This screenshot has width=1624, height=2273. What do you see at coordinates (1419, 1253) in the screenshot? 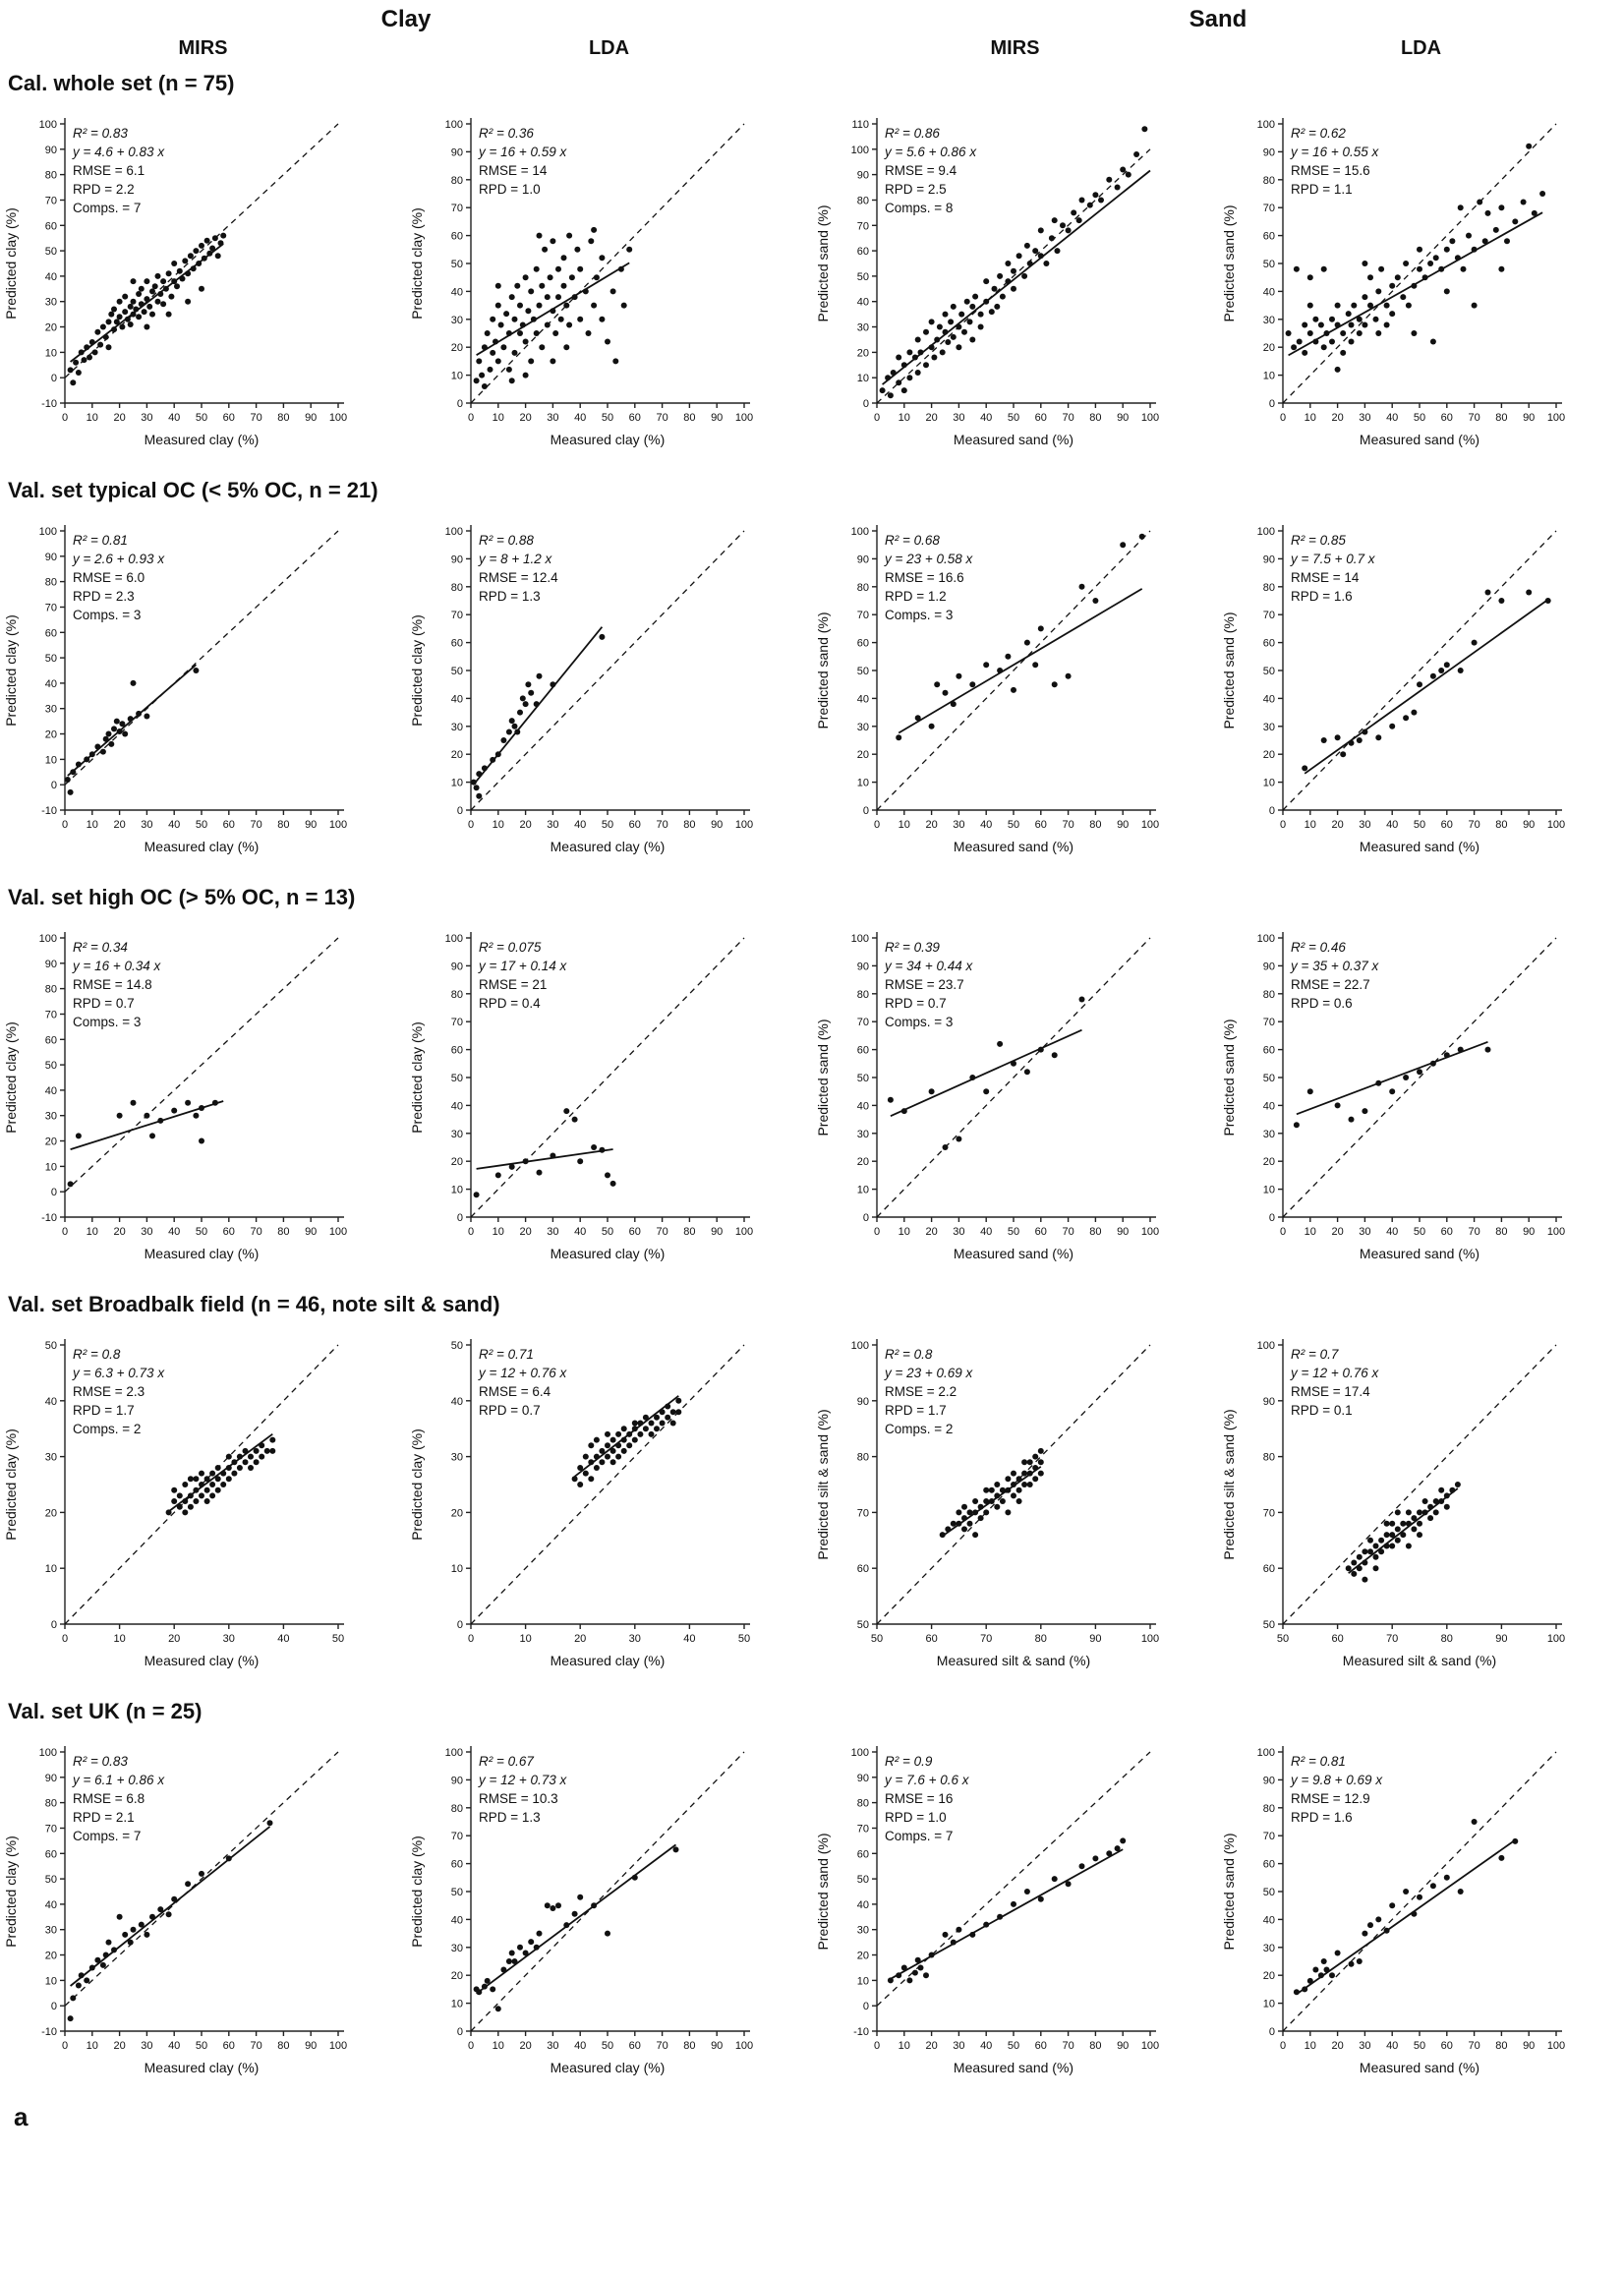
I see `x-axis-label: Measured sand (%)` at bounding box center [1419, 1253].